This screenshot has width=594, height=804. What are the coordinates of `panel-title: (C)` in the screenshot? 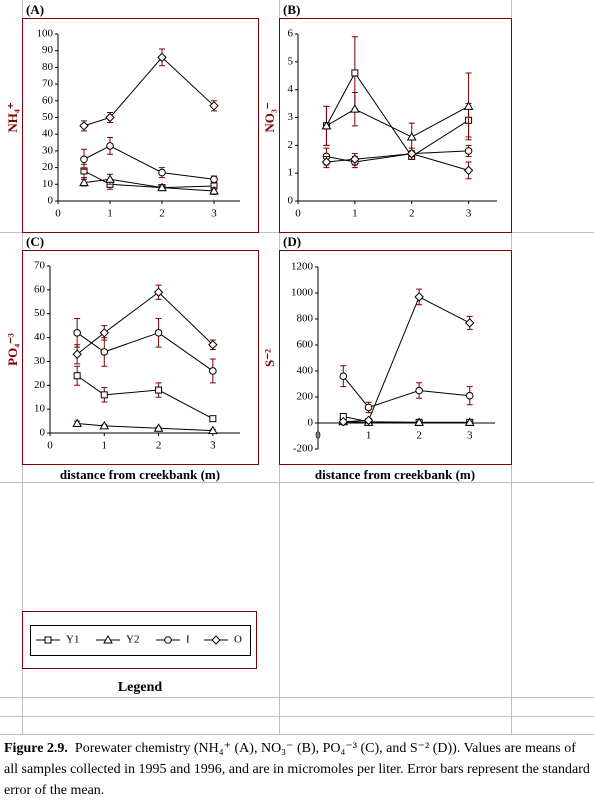 It's located at (35, 241).